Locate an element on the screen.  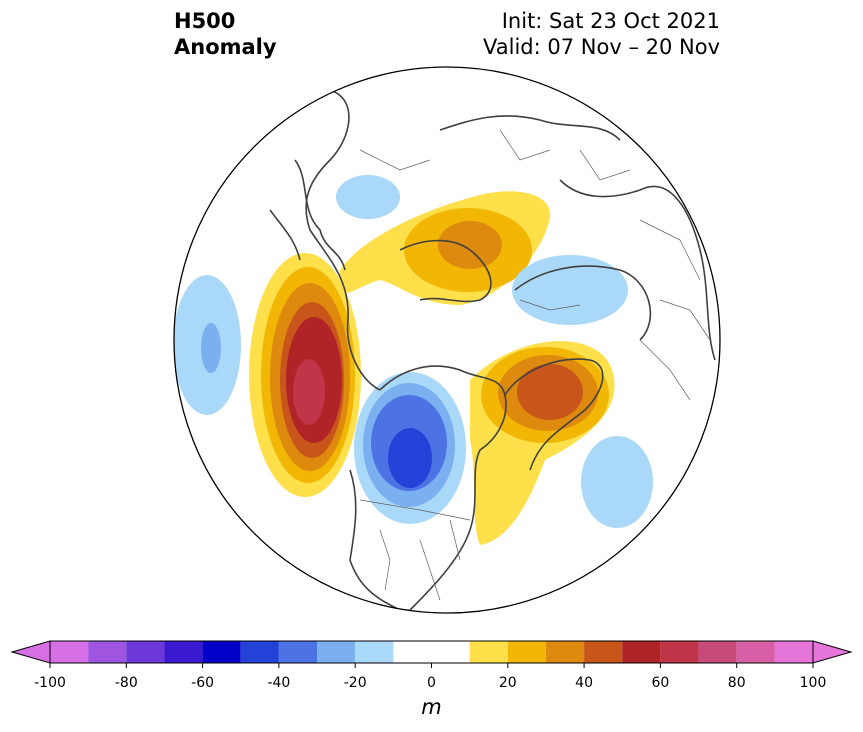
colorbar-tick-label: 80 is located at coordinates (737, 683).